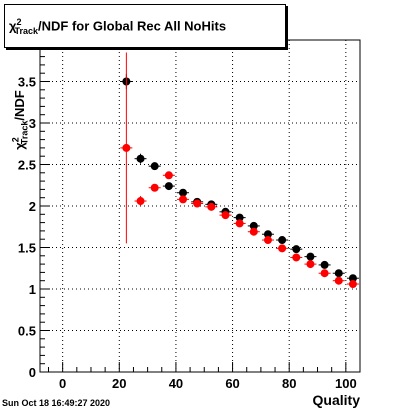 The width and height of the screenshot is (400, 414). Describe the element at coordinates (289, 383) in the screenshot. I see `x-tick-label: 80` at that location.